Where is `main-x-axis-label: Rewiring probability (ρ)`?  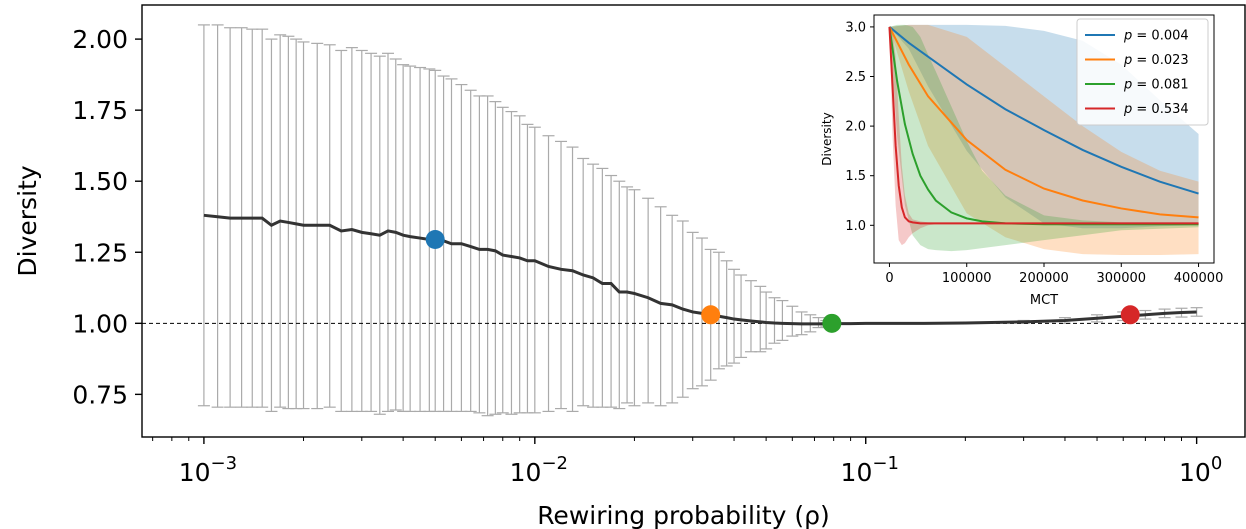
main-x-axis-label: Rewiring probability (ρ) is located at coordinates (683, 515).